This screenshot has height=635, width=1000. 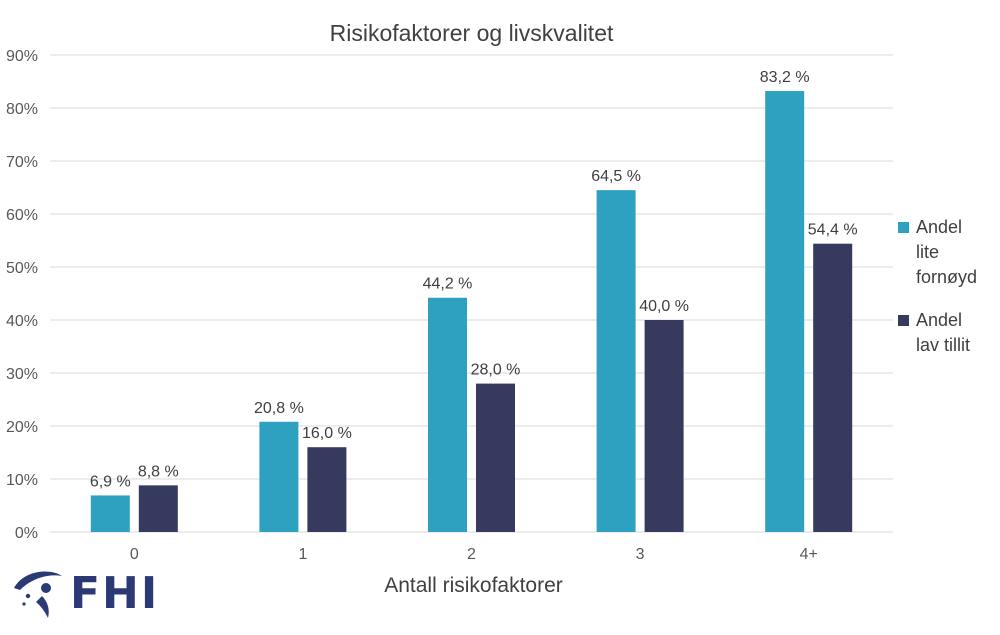 I want to click on y-tick-label: 10%, so click(x=22, y=480).